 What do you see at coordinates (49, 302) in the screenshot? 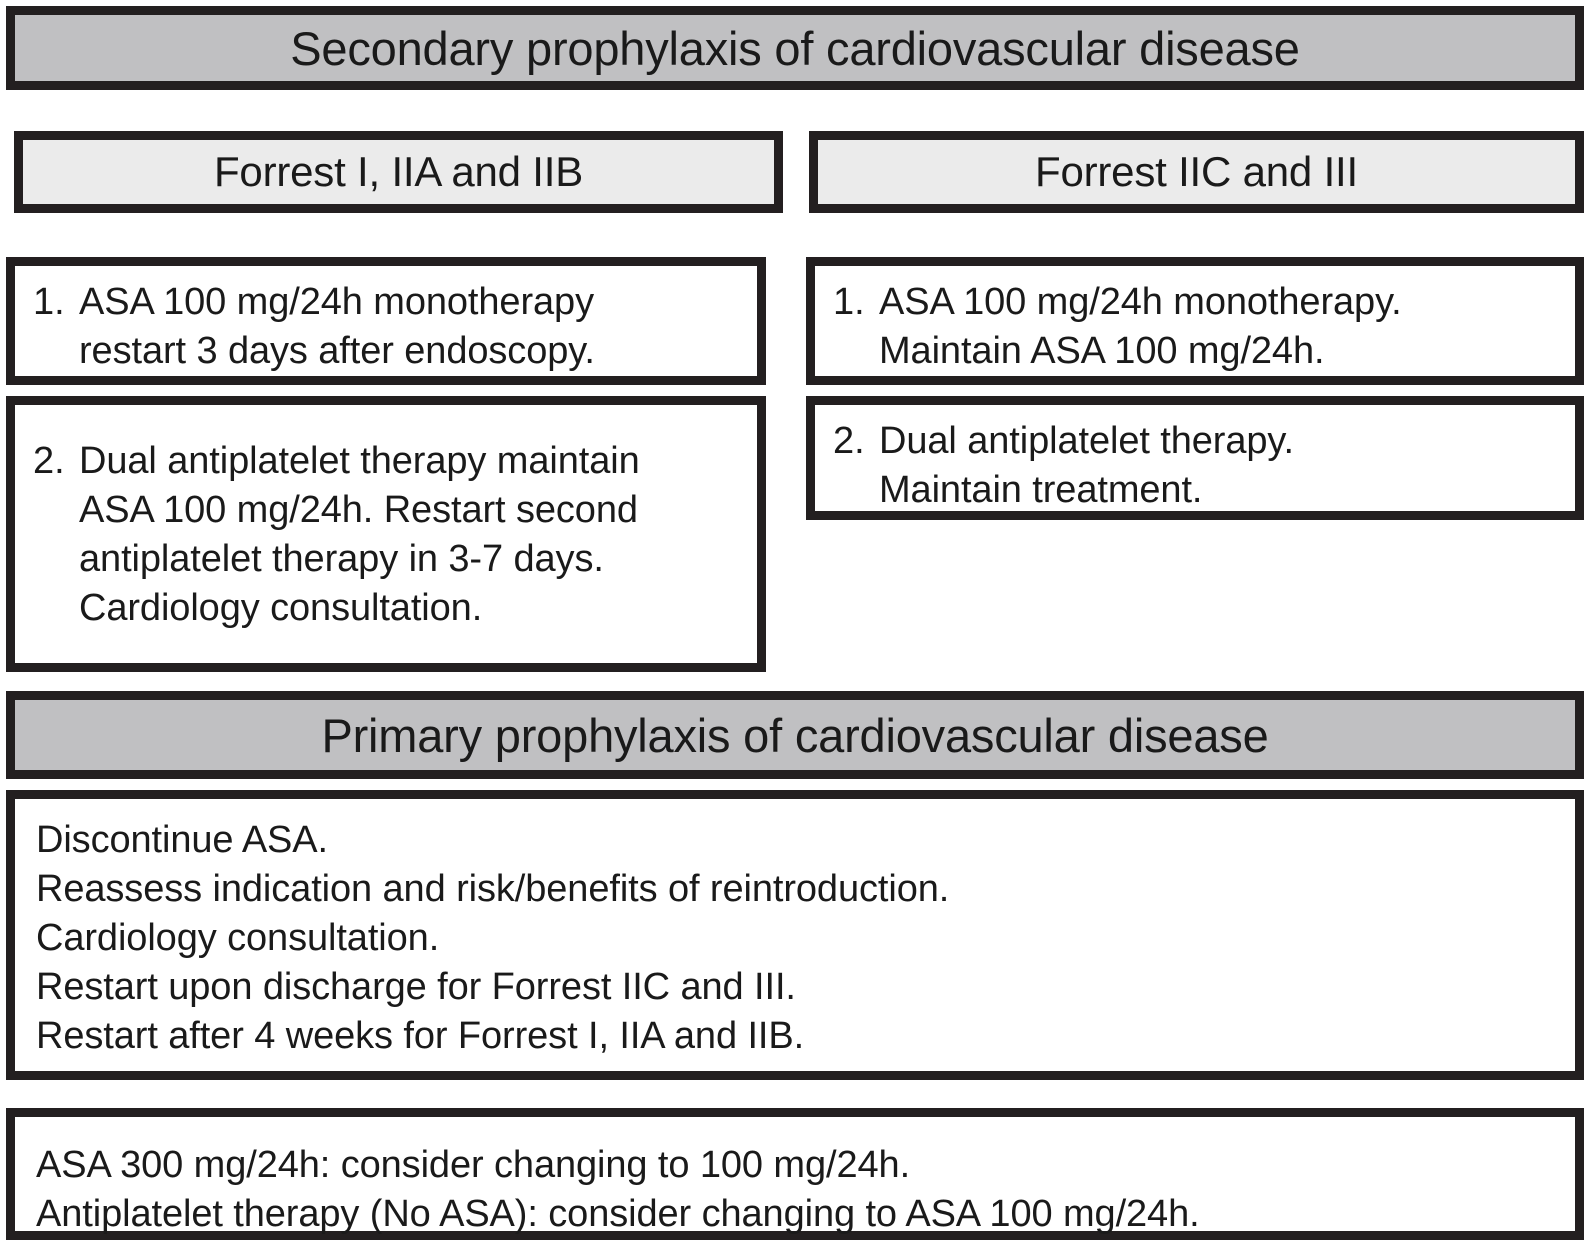
I see `left-item-1-marker: 1.` at bounding box center [49, 302].